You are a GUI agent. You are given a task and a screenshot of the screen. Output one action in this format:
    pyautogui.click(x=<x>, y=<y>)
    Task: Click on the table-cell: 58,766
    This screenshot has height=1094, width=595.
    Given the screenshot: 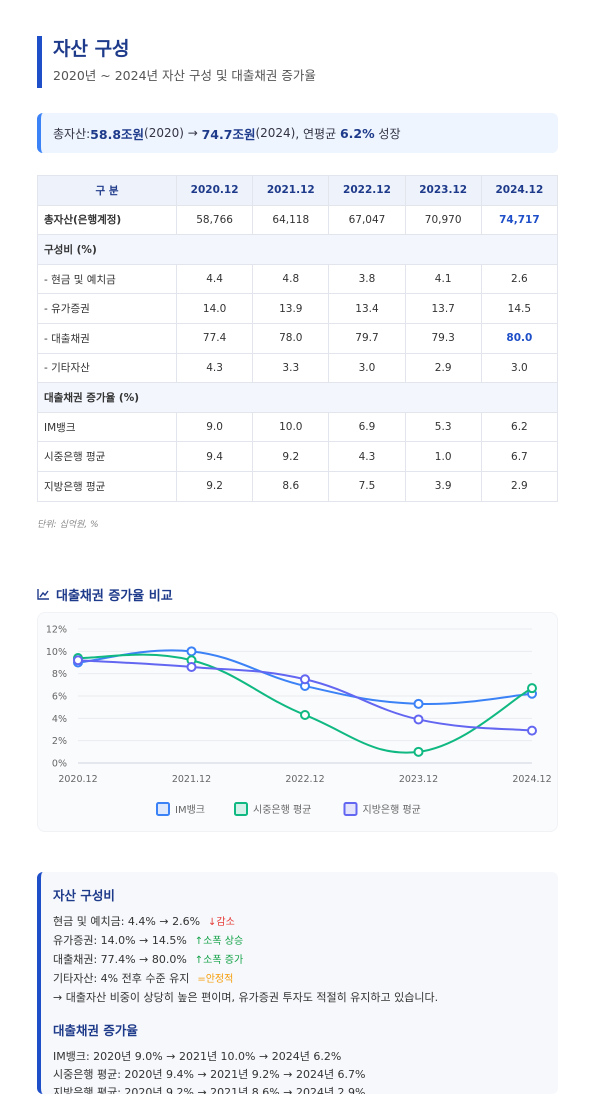 What is the action you would take?
    pyautogui.click(x=214, y=220)
    